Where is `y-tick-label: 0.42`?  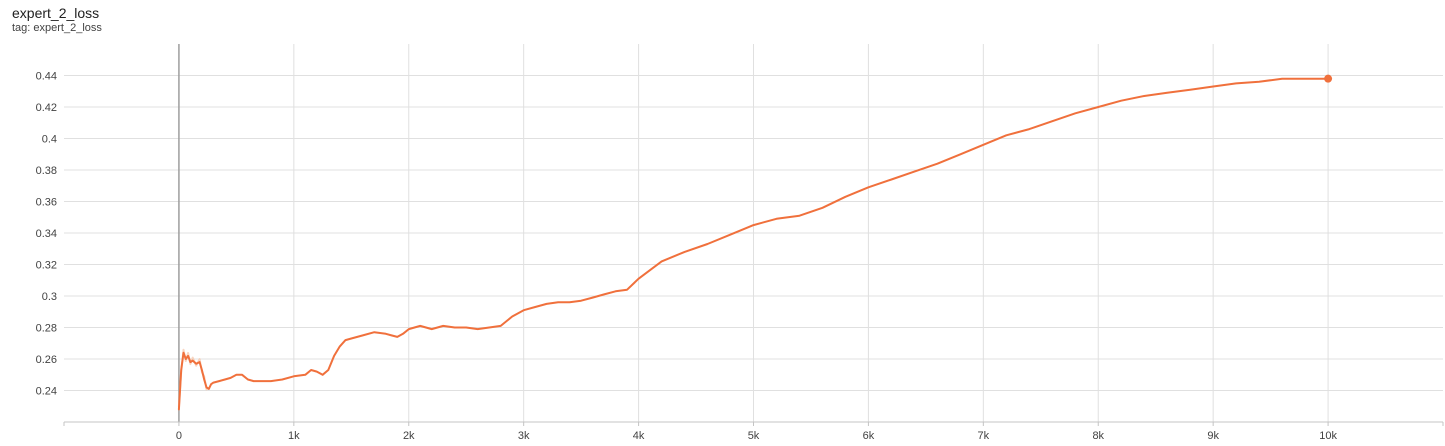
y-tick-label: 0.42 is located at coordinates (46, 108).